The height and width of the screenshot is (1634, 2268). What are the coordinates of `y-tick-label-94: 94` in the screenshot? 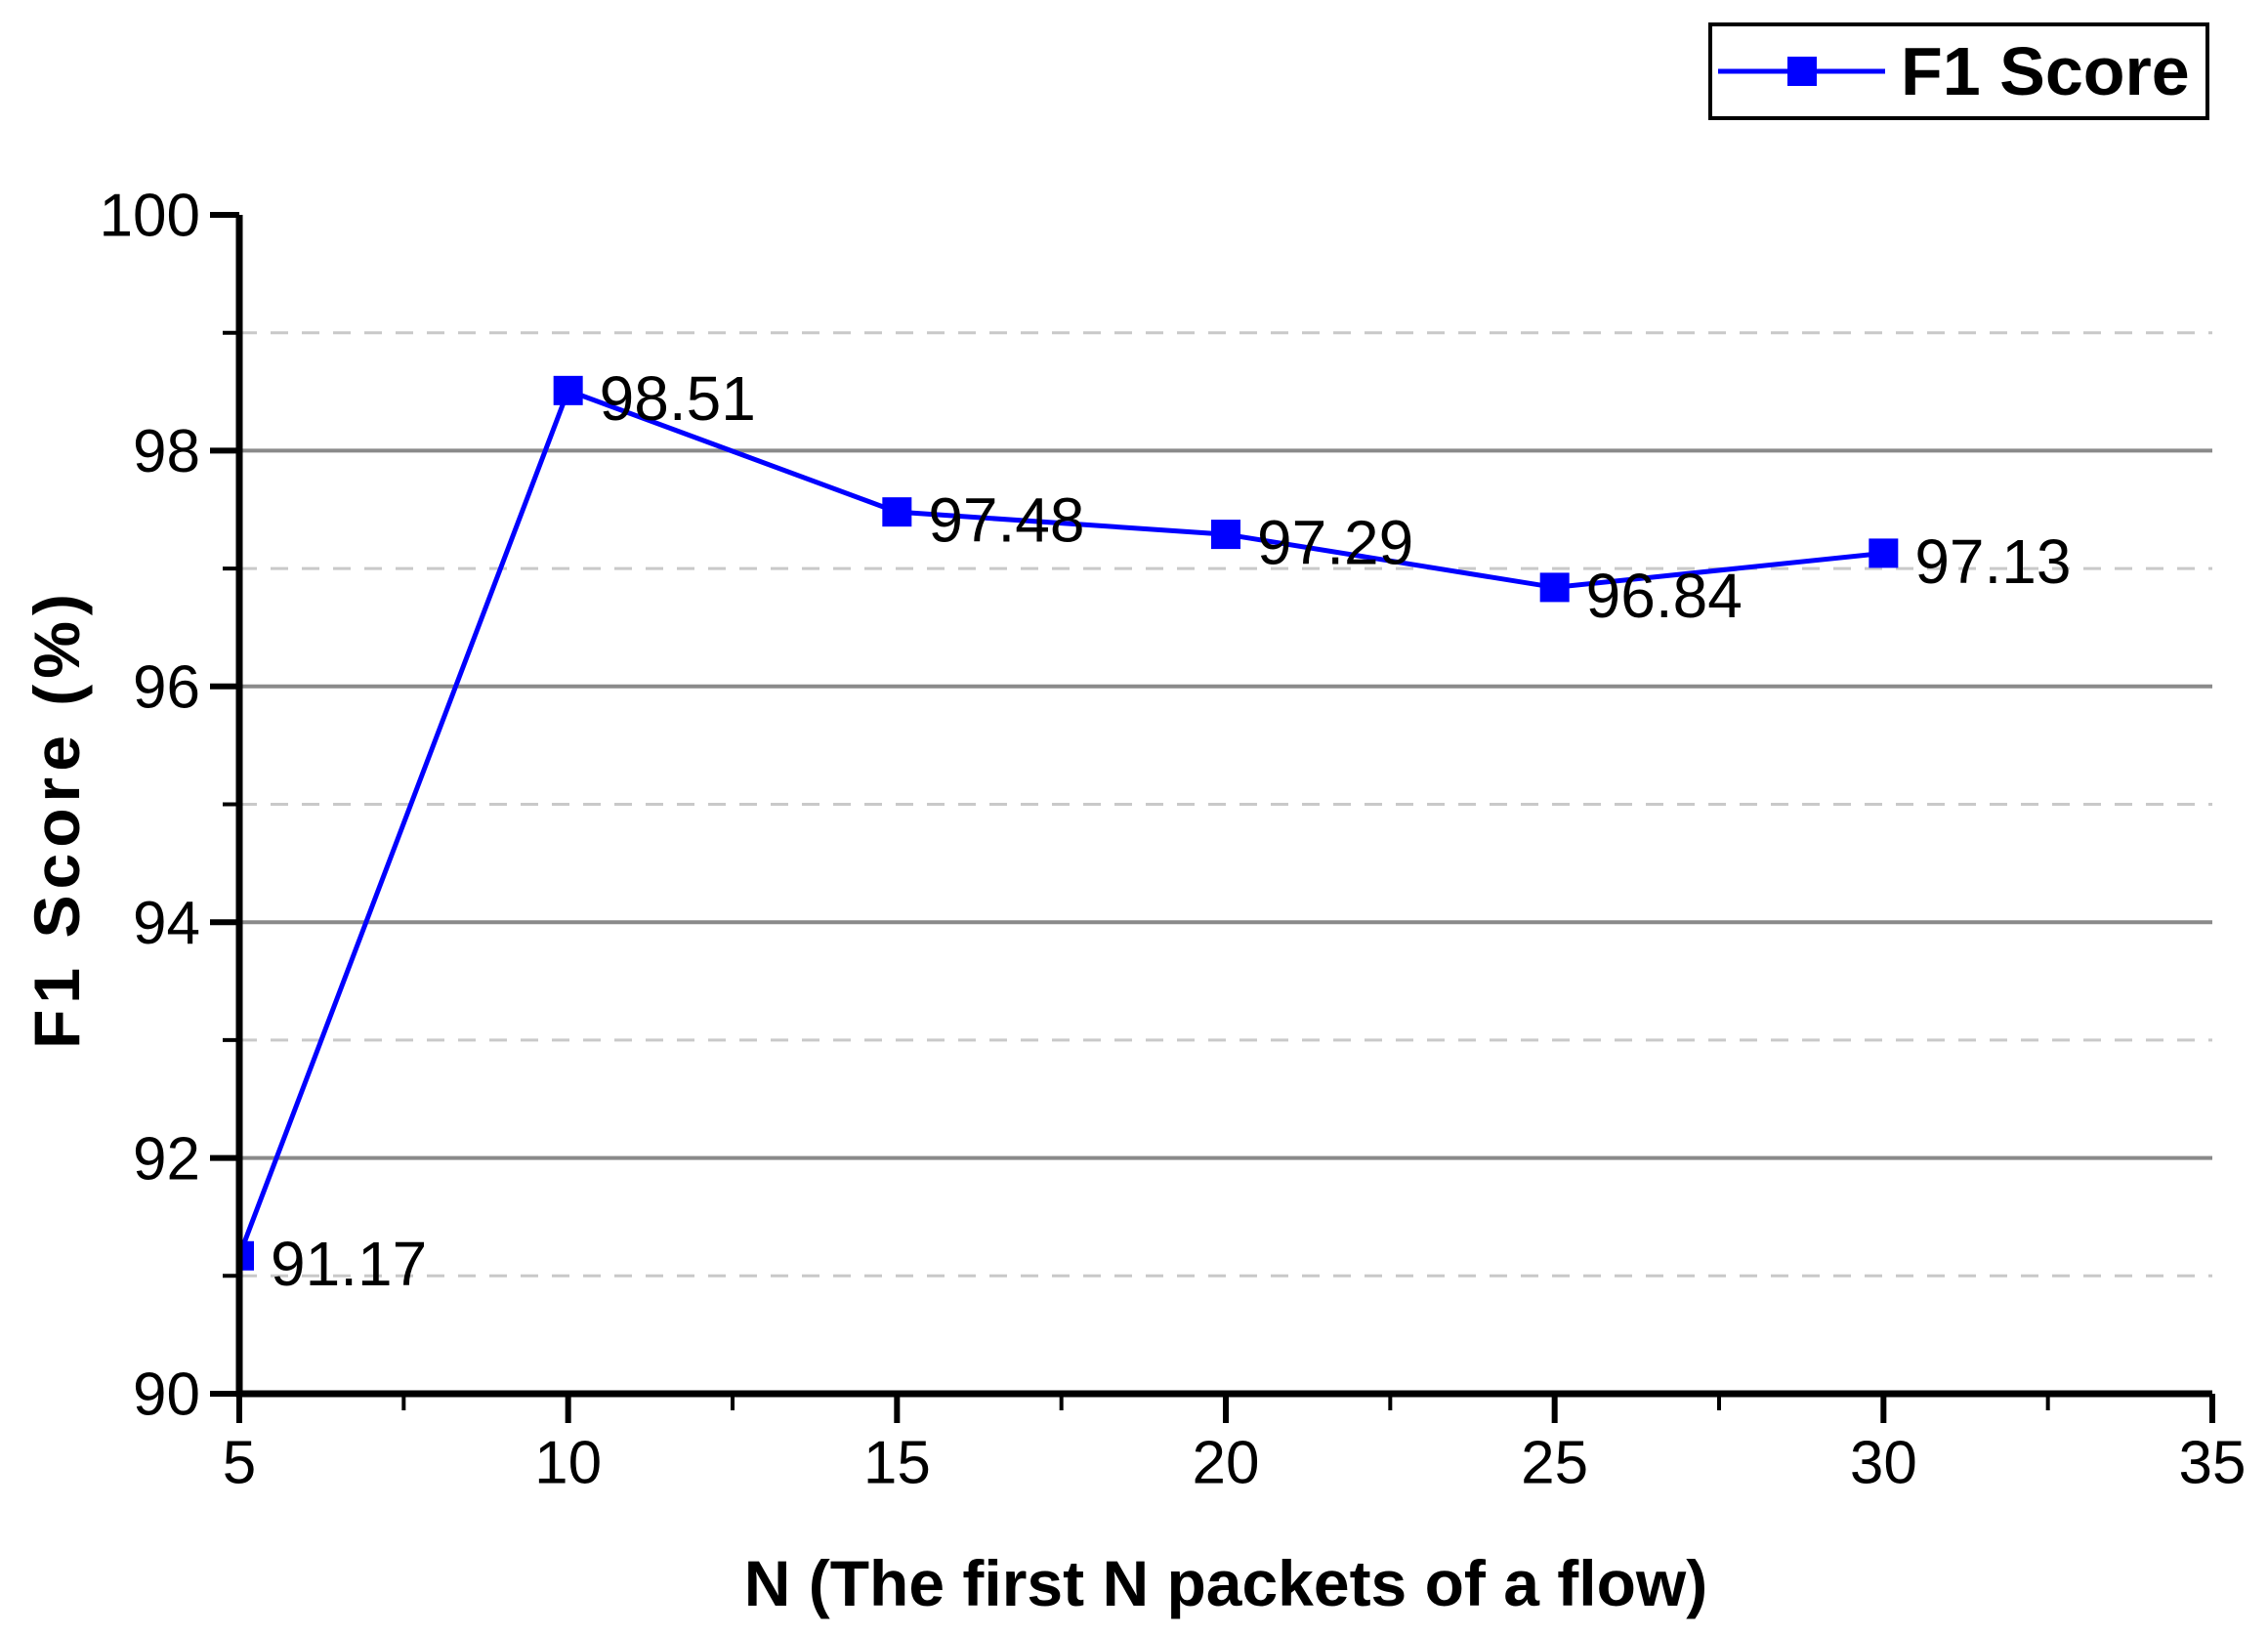 It's located at (166, 923).